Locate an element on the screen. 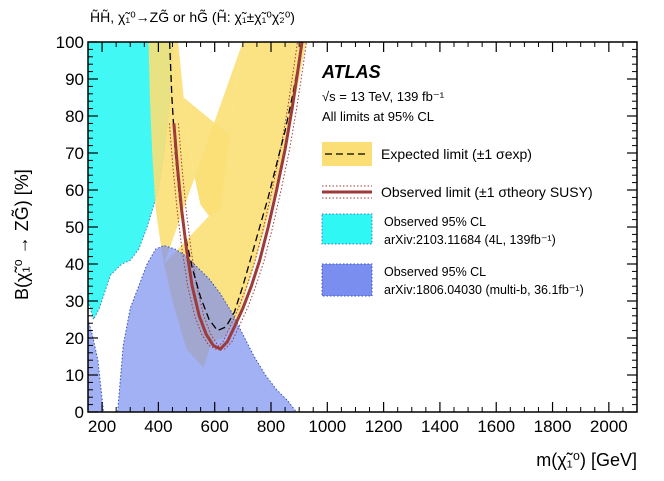 The width and height of the screenshot is (664, 481). legend-entry-observed: Observed limit (±1 σtheory SUSY) is located at coordinates (457, 192).